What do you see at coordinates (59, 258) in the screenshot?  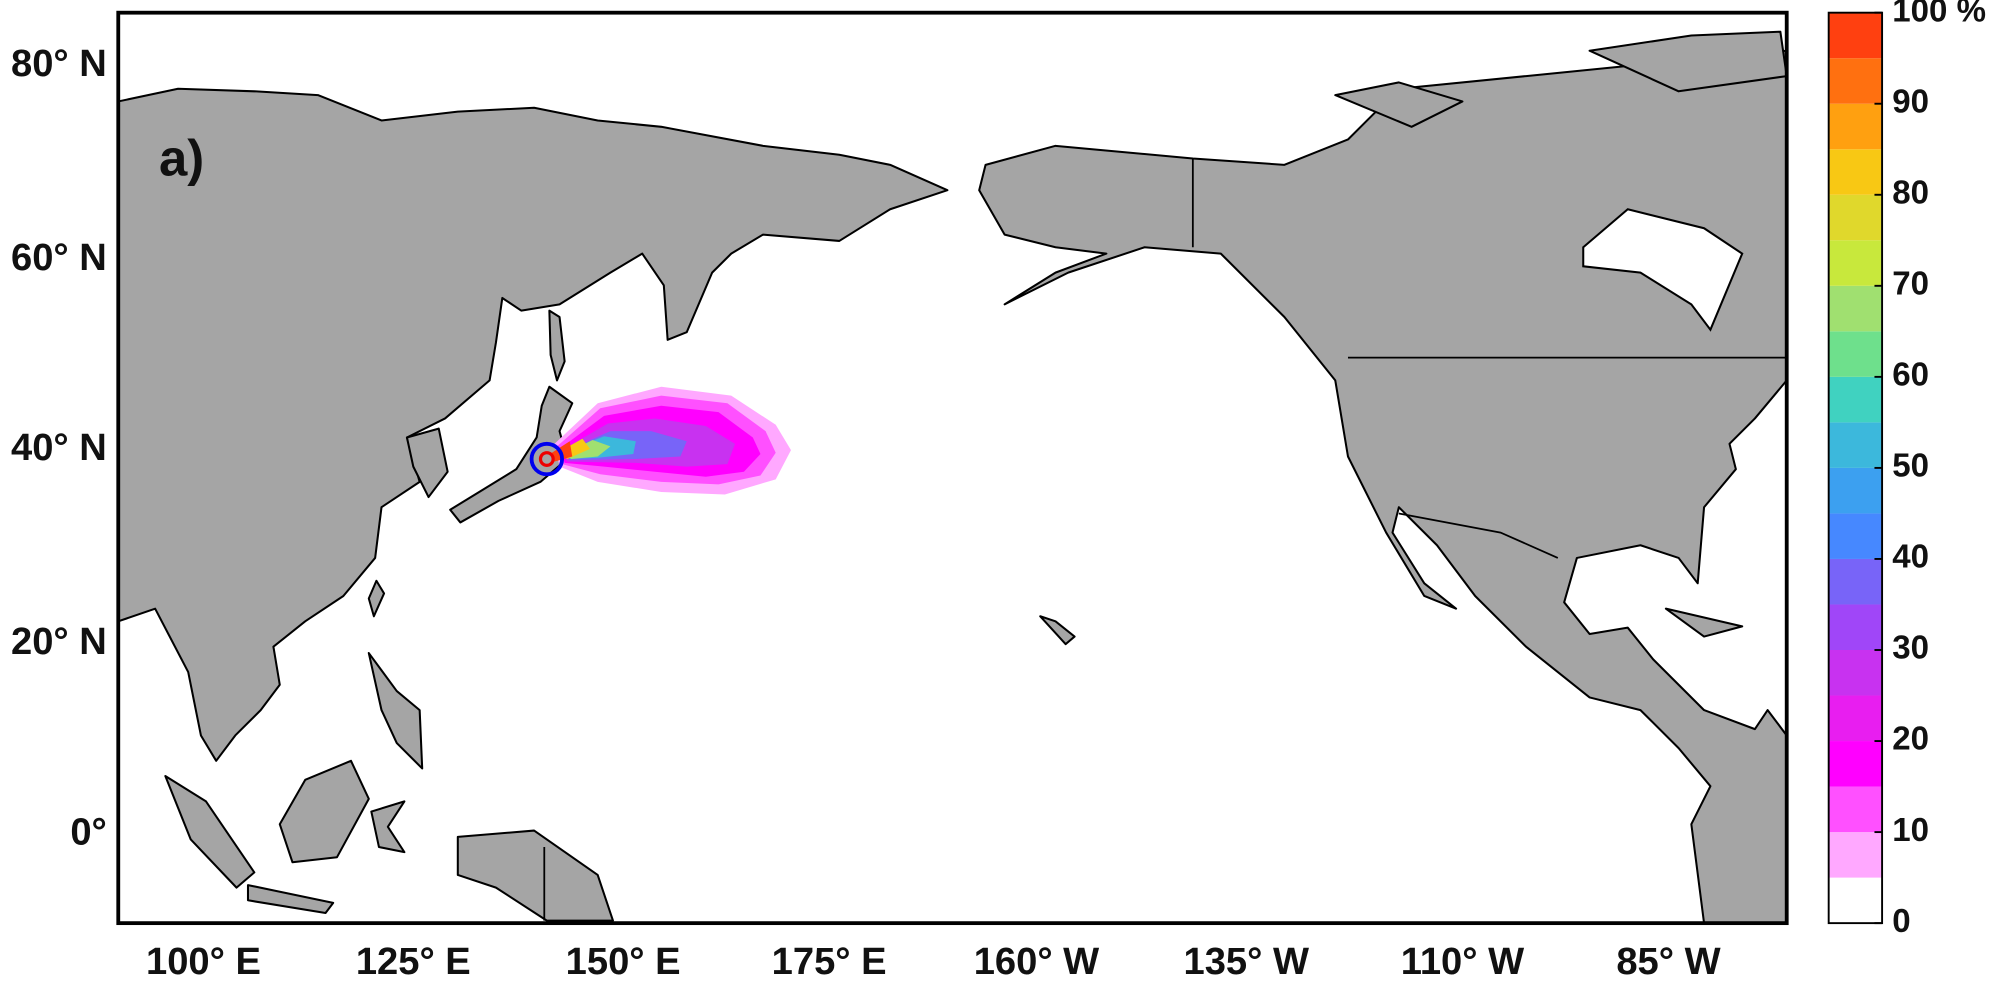 I see `lat-label: 60° N` at bounding box center [59, 258].